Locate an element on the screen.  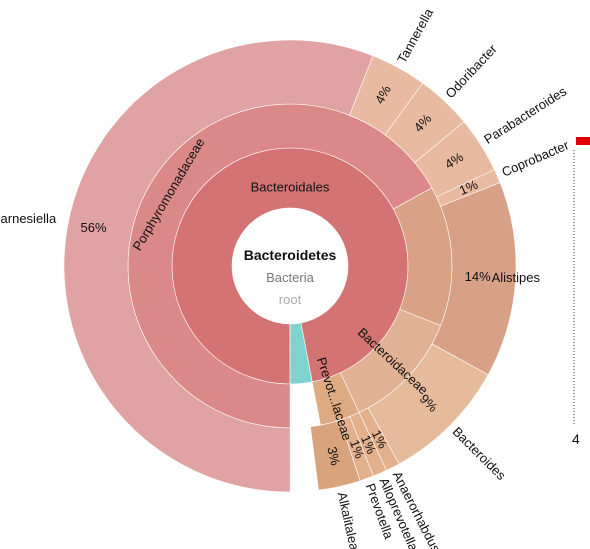
pct-prevotella: 1% is located at coordinates (357, 449).